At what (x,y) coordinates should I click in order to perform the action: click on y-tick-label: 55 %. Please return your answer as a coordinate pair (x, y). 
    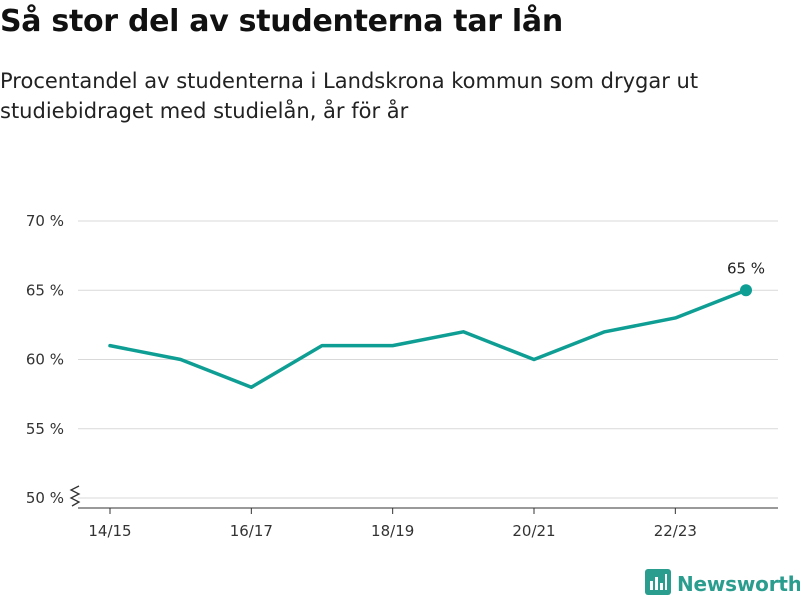
    Looking at the image, I should click on (45, 429).